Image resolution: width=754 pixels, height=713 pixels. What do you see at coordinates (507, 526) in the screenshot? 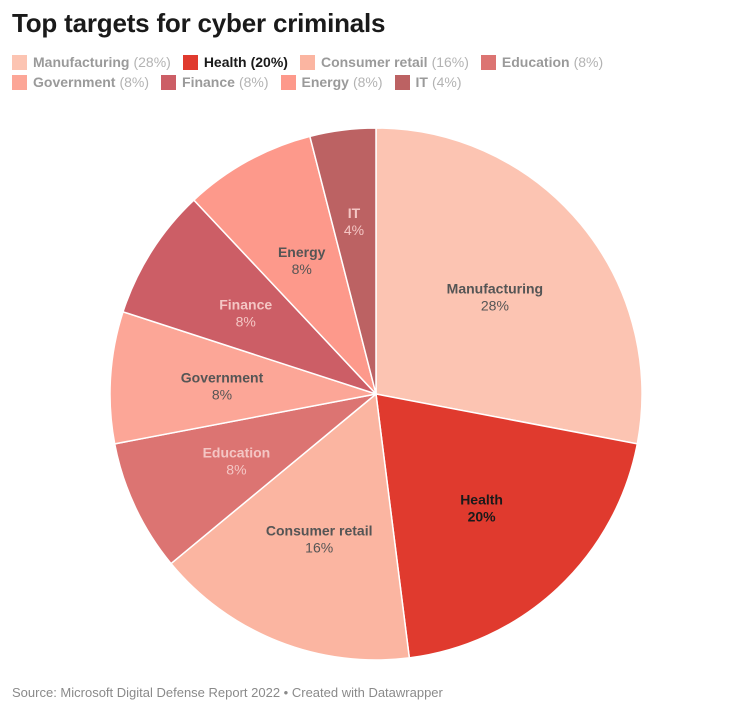
I see `pie-slice-health` at bounding box center [507, 526].